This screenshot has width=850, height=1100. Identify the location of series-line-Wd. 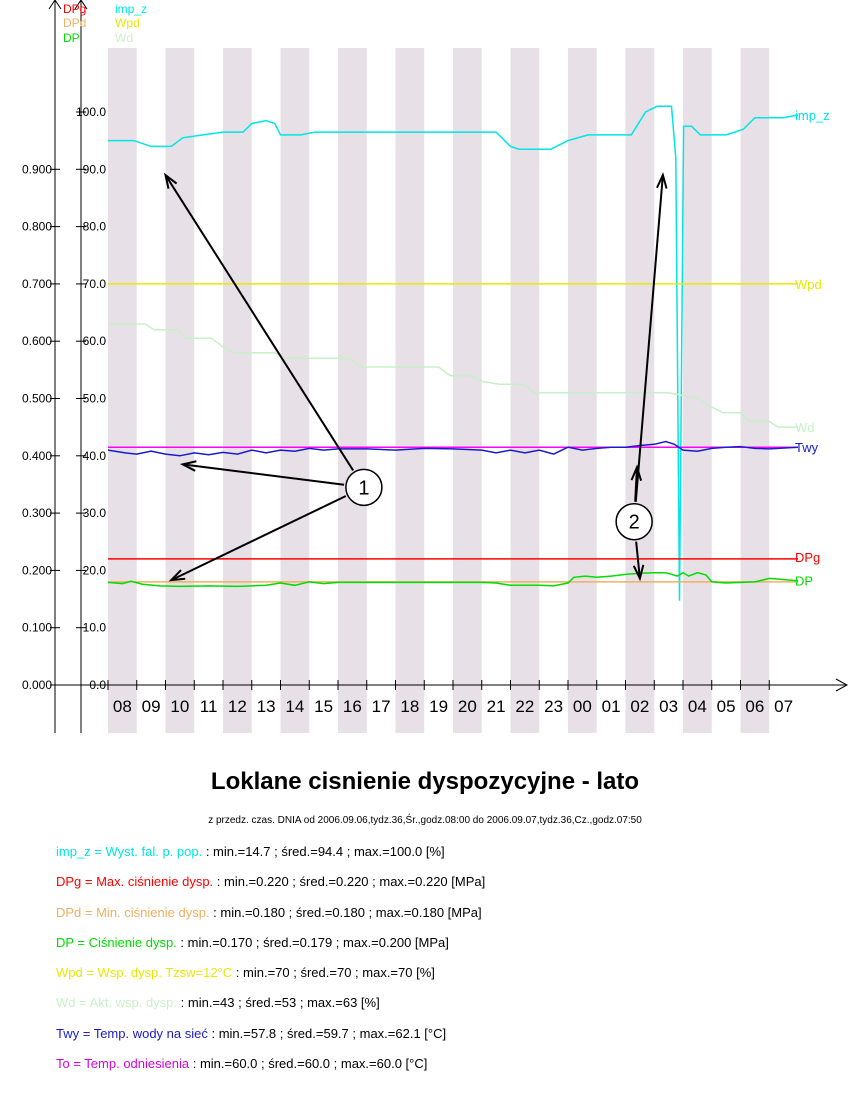
(453, 375).